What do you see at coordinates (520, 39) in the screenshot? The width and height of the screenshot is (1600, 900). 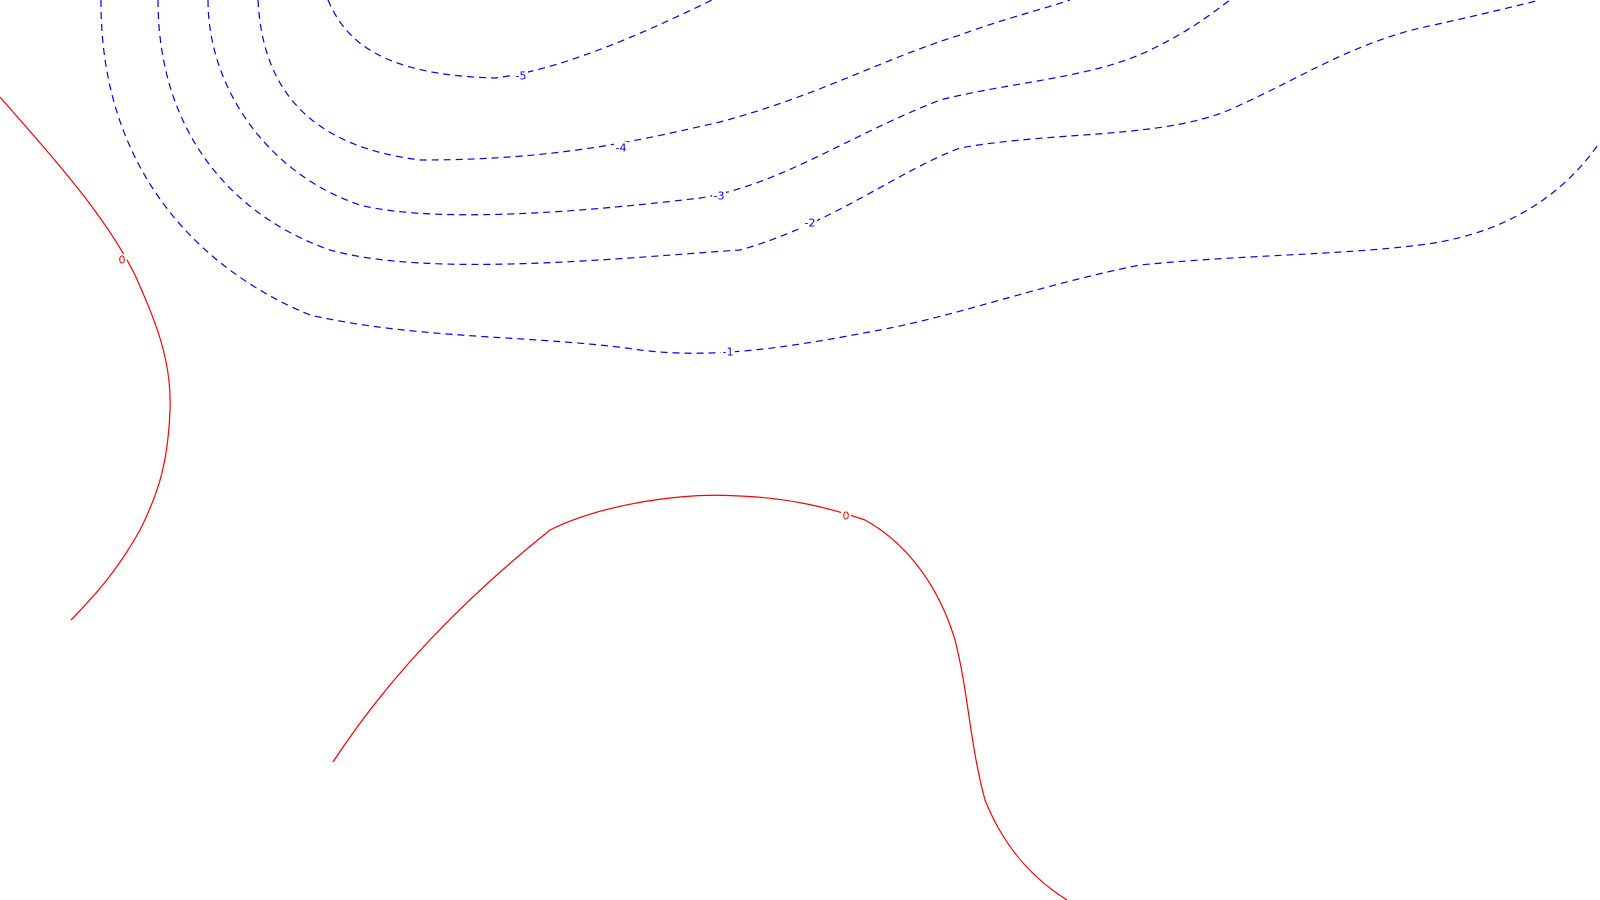 I see `contour-line-neg5` at bounding box center [520, 39].